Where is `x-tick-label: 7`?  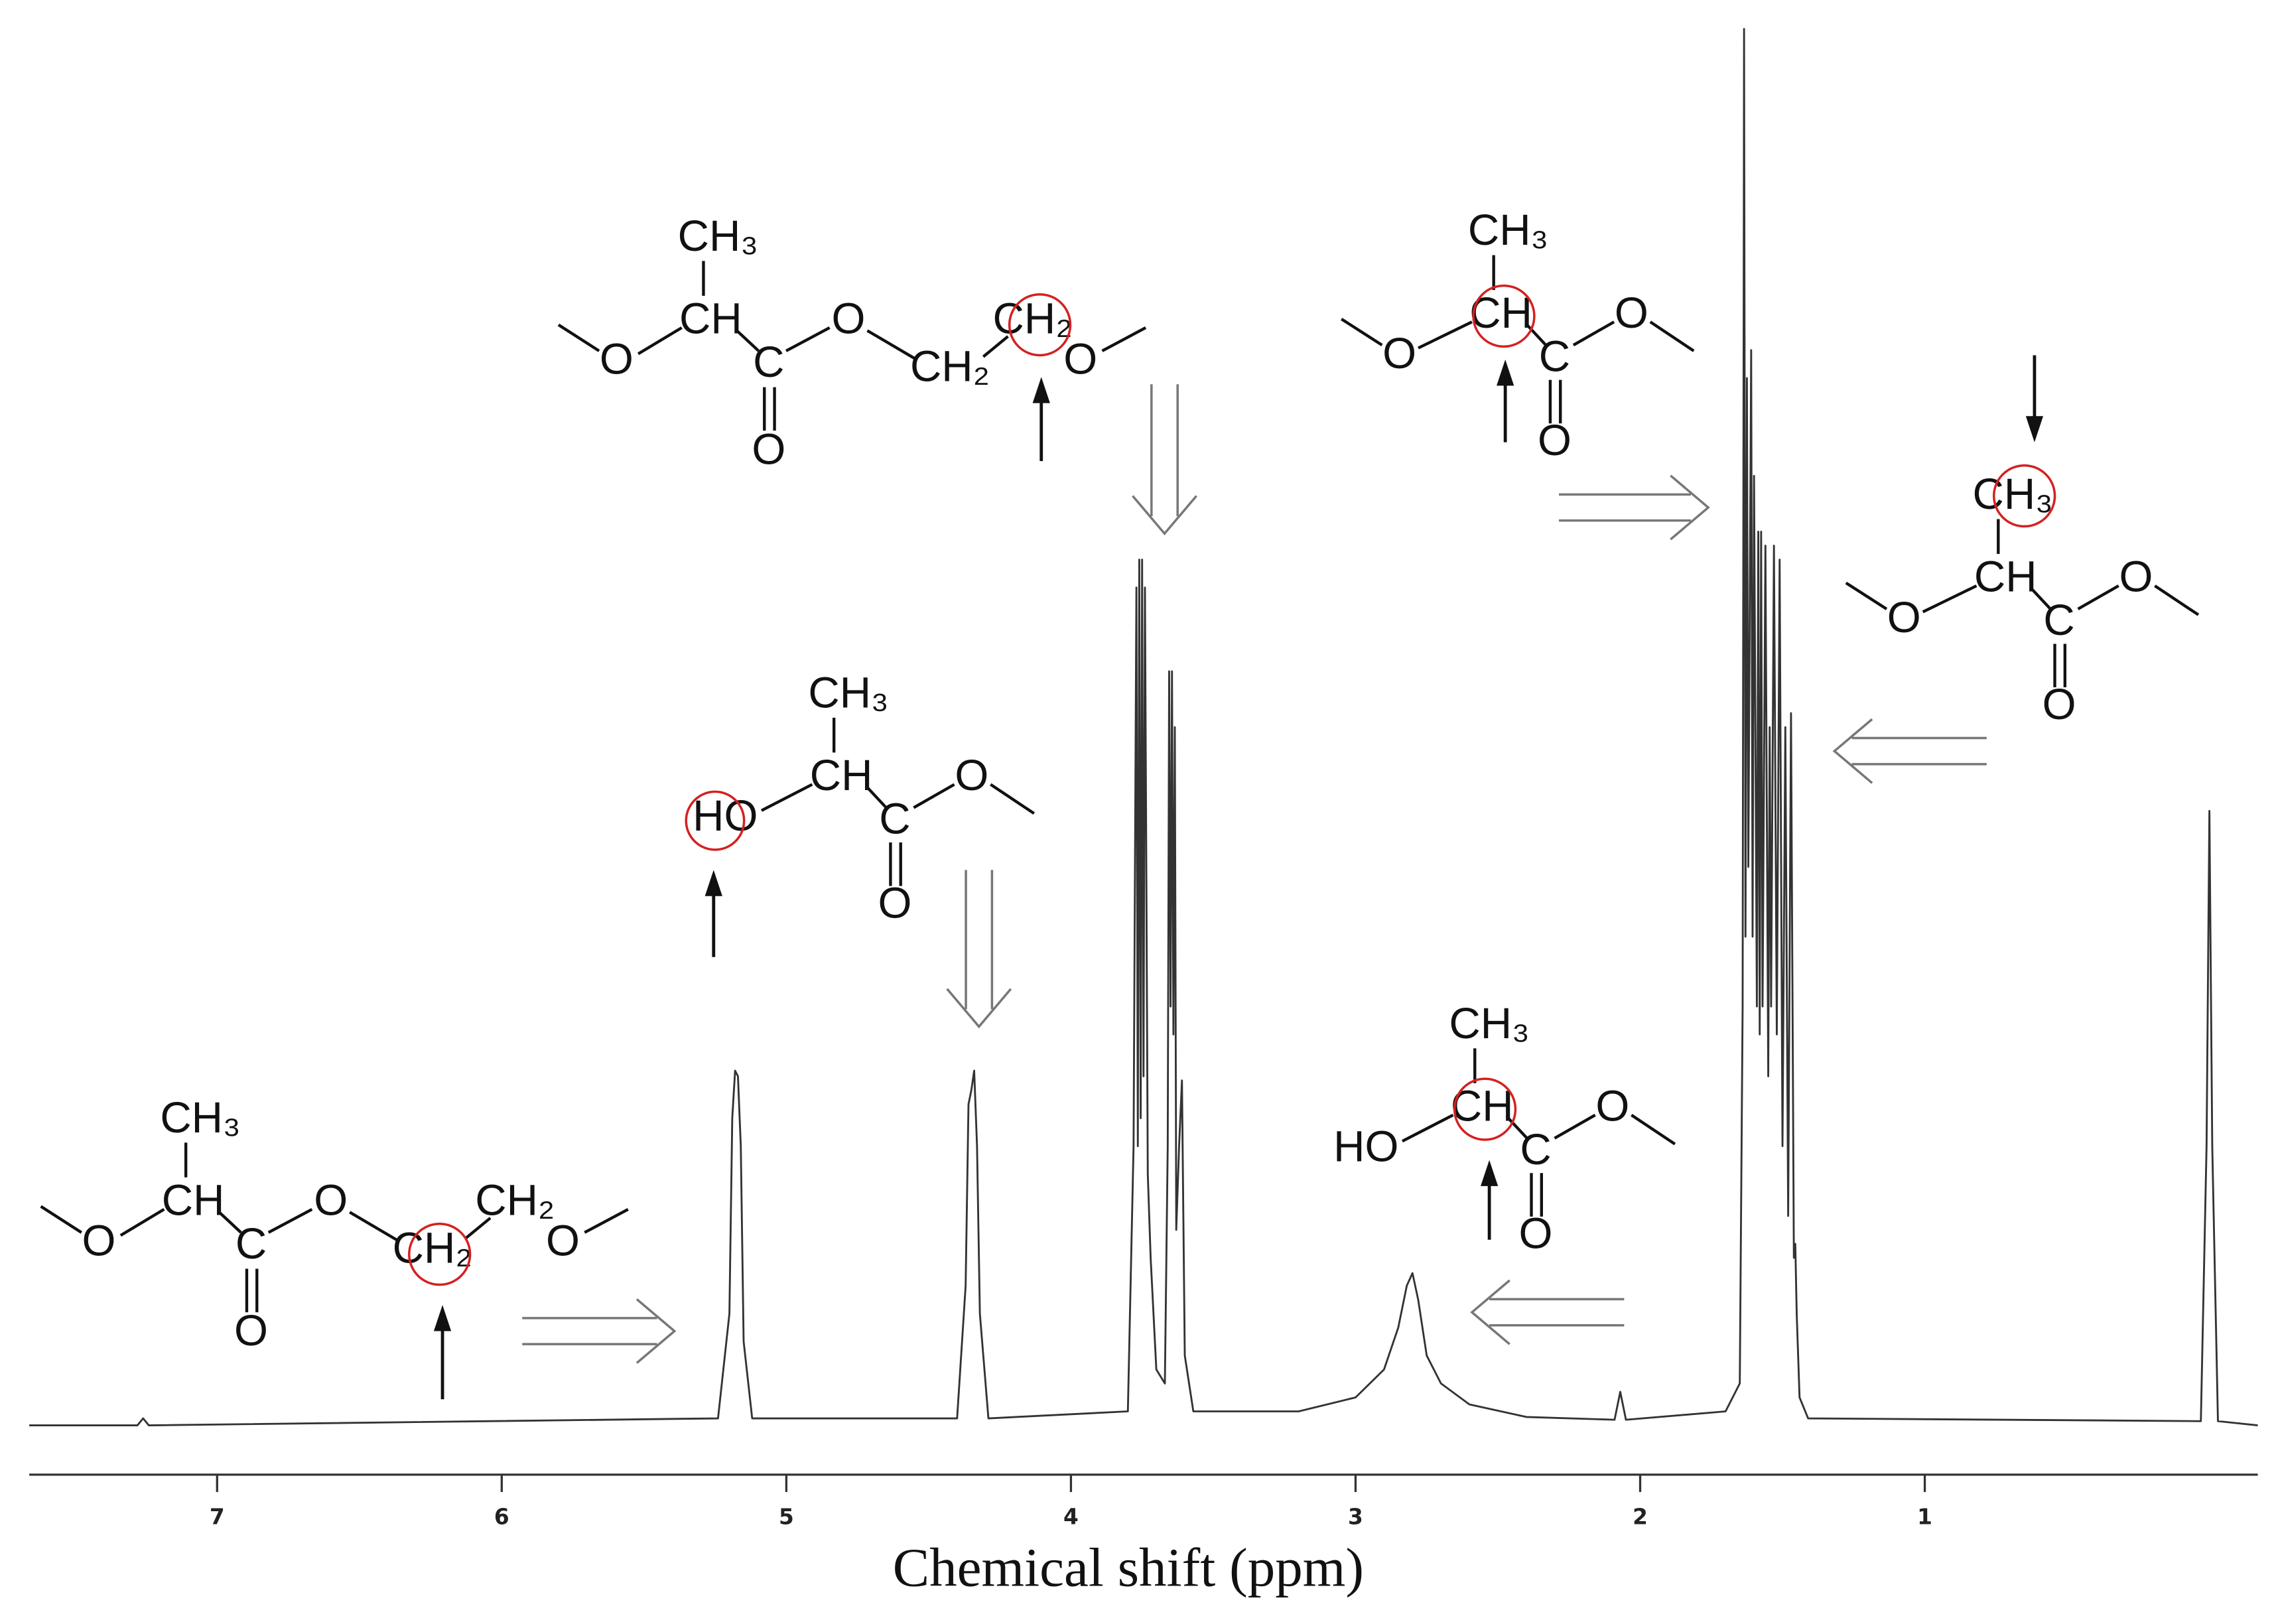
x-tick-label: 7 is located at coordinates (217, 1516).